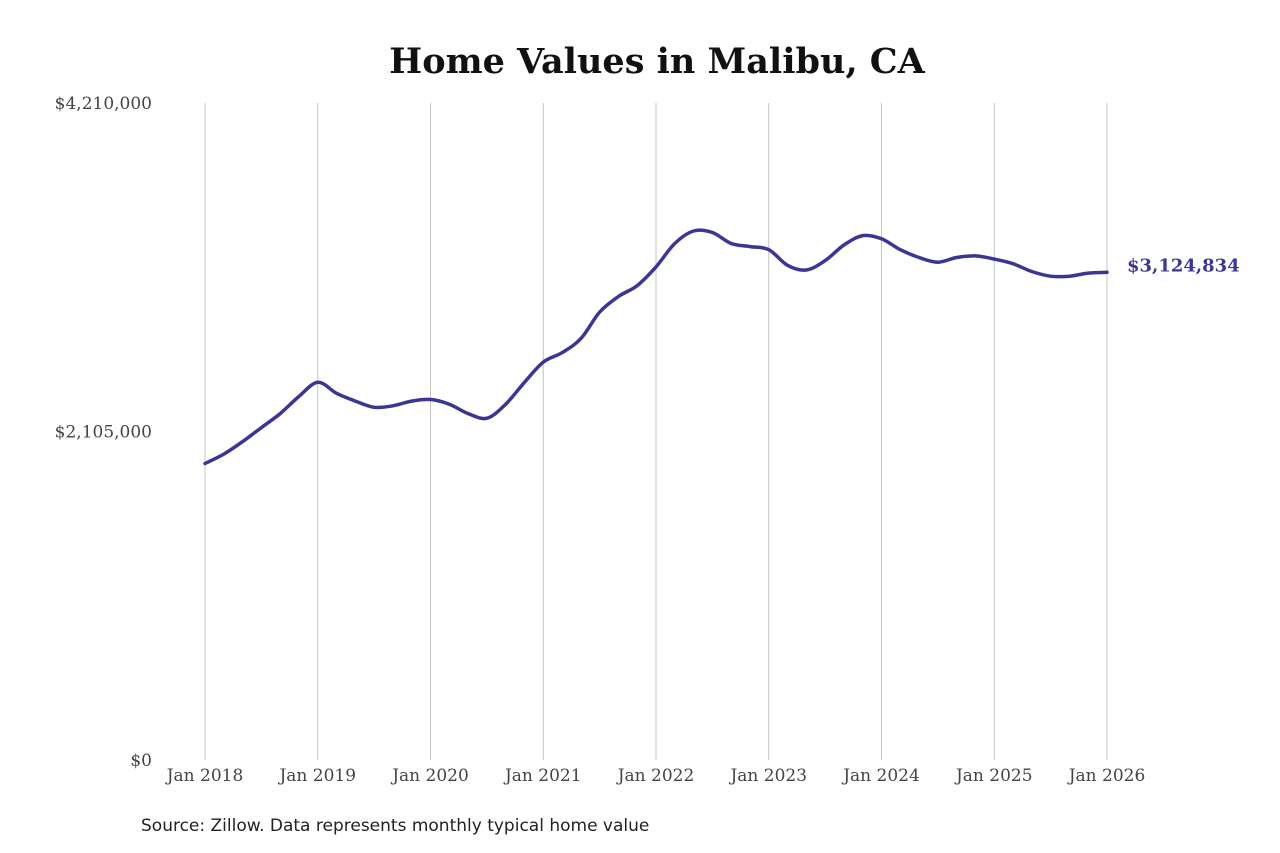 The image size is (1280, 853). What do you see at coordinates (204, 776) in the screenshot?
I see `x-tick-label: Jan 2018` at bounding box center [204, 776].